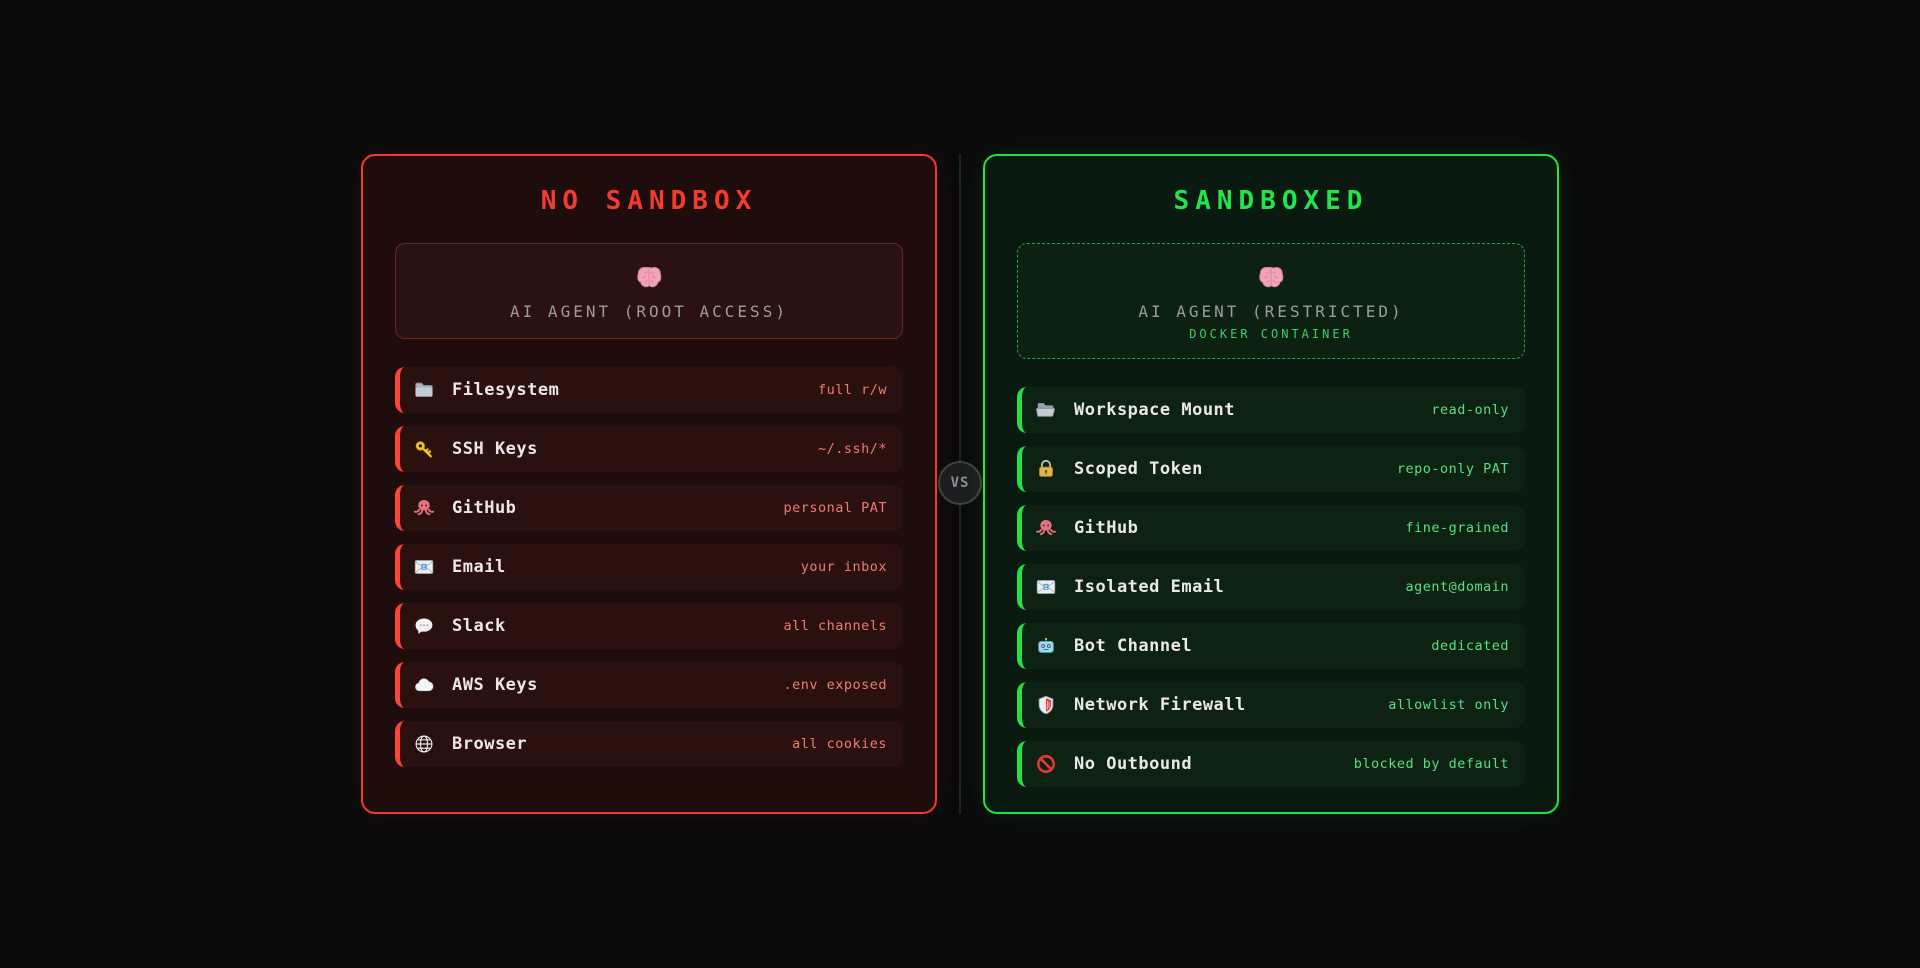 Image resolution: width=1920 pixels, height=968 pixels. What do you see at coordinates (1271, 705) in the screenshot?
I see `row-network-firewall: Network Firewall allowlist only` at bounding box center [1271, 705].